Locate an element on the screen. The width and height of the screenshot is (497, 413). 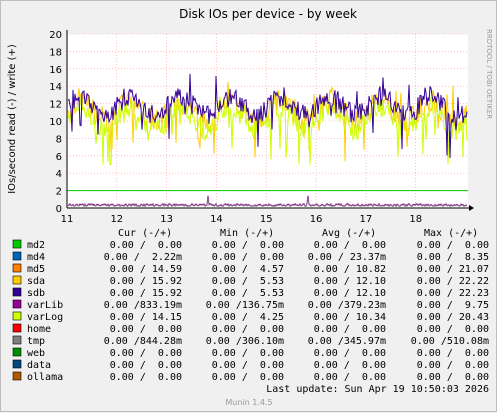
x-tick-label: 13 is located at coordinates (166, 219).